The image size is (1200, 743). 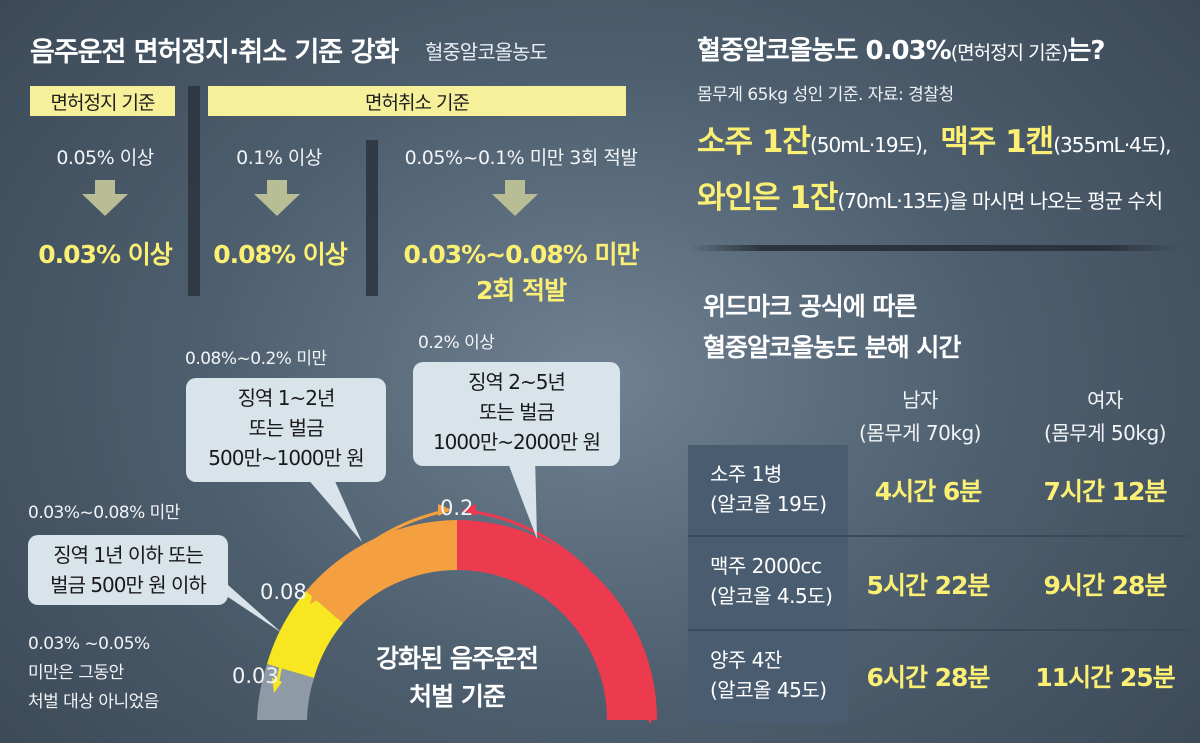 What do you see at coordinates (1105, 417) in the screenshot?
I see `header-female: 여자 (몸무게 50kg)` at bounding box center [1105, 417].